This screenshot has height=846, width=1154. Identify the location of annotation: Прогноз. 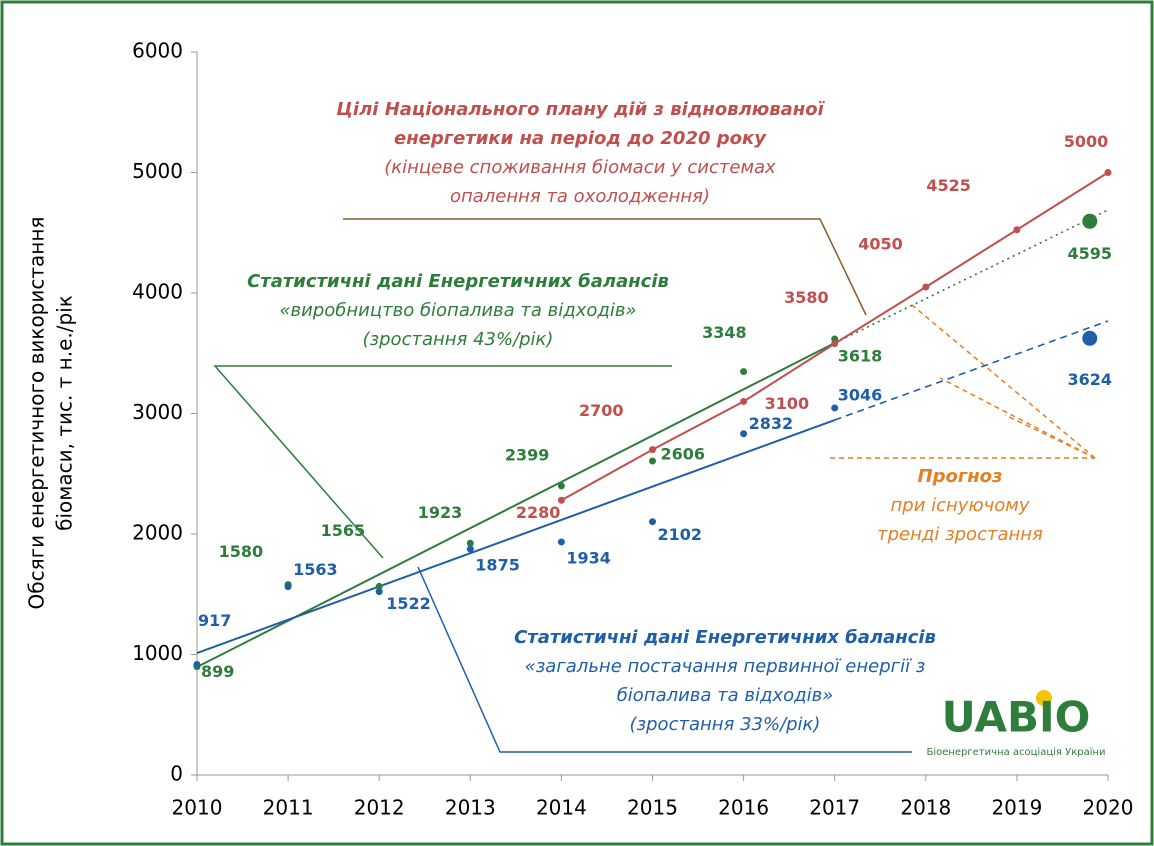
(960, 476).